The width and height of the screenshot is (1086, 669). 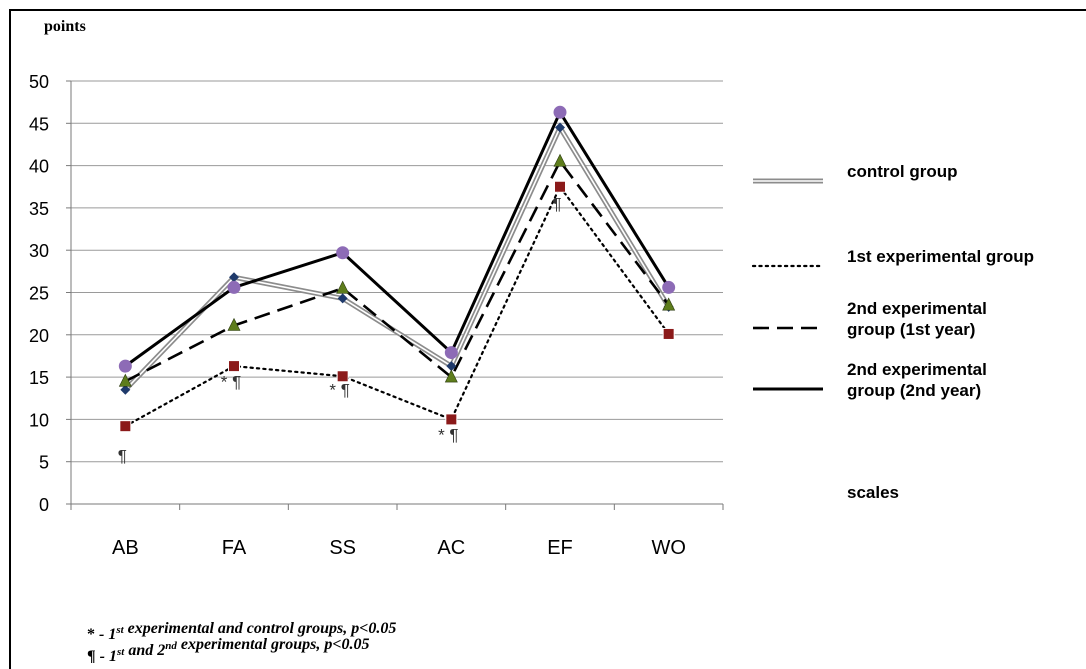 What do you see at coordinates (39, 420) in the screenshot?
I see `y-tick-label: 10` at bounding box center [39, 420].